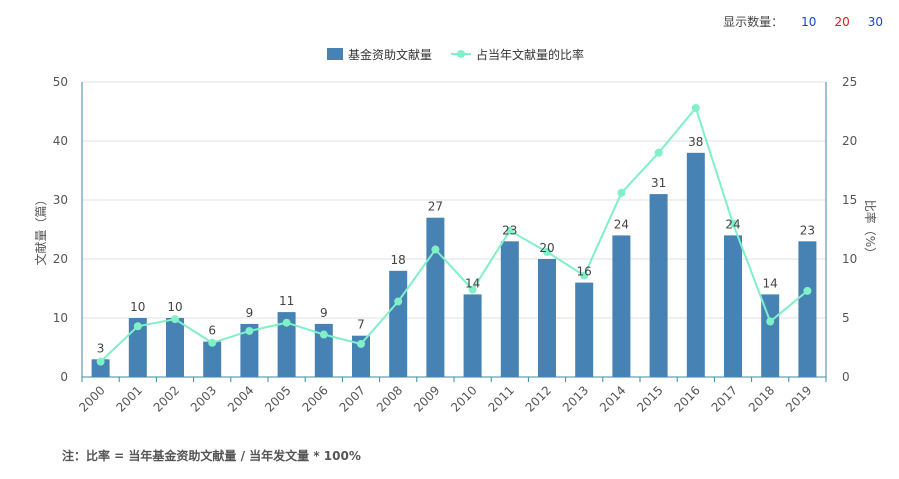 This screenshot has height=479, width=899. I want to click on bar-value-label: 11, so click(286, 301).